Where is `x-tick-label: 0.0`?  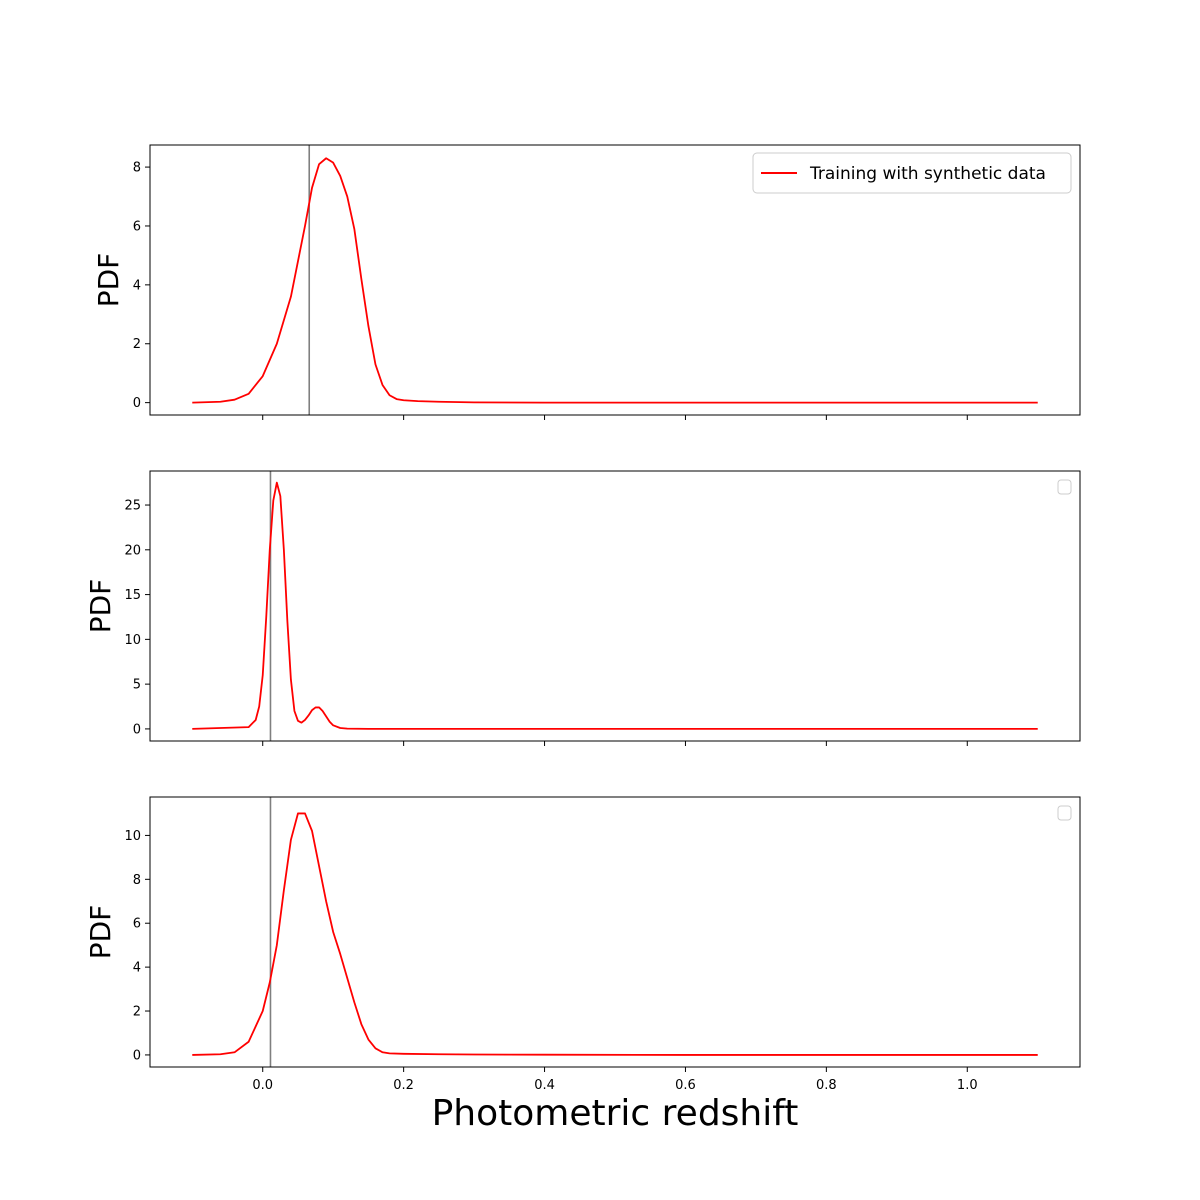
x-tick-label: 0.0 is located at coordinates (262, 1085).